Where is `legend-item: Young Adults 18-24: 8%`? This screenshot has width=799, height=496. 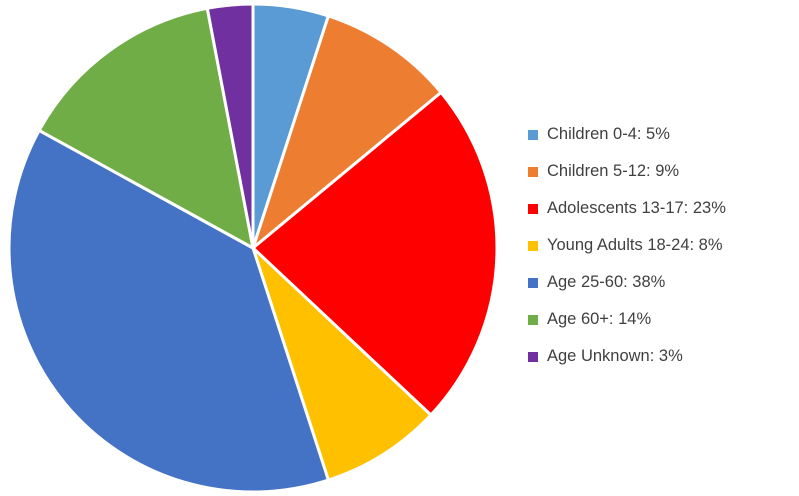
legend-item: Young Adults 18-24: 8% is located at coordinates (660, 245).